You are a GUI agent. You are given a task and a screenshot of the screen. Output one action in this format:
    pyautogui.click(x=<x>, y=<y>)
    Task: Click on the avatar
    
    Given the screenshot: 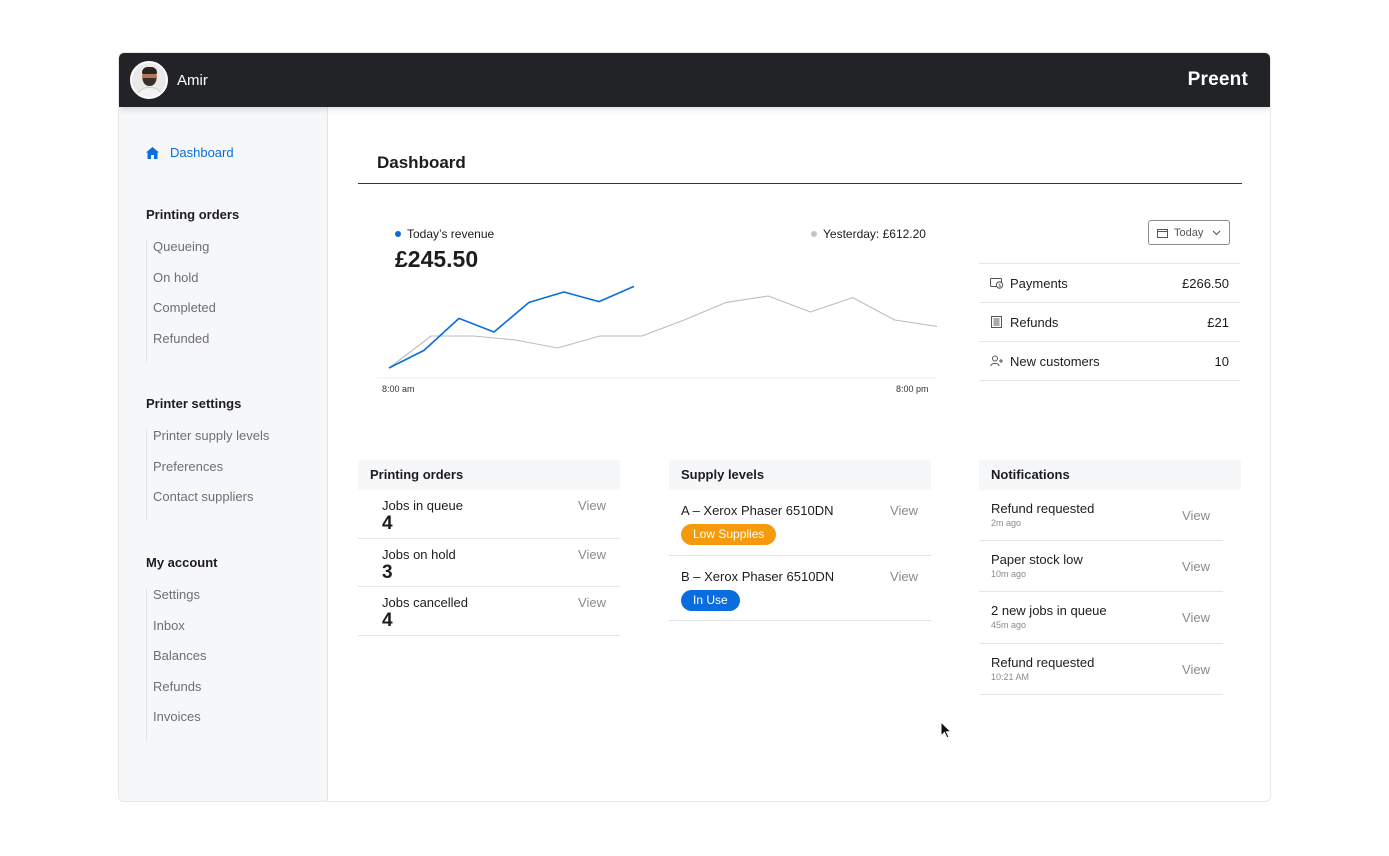 What is the action you would take?
    pyautogui.click(x=149, y=80)
    